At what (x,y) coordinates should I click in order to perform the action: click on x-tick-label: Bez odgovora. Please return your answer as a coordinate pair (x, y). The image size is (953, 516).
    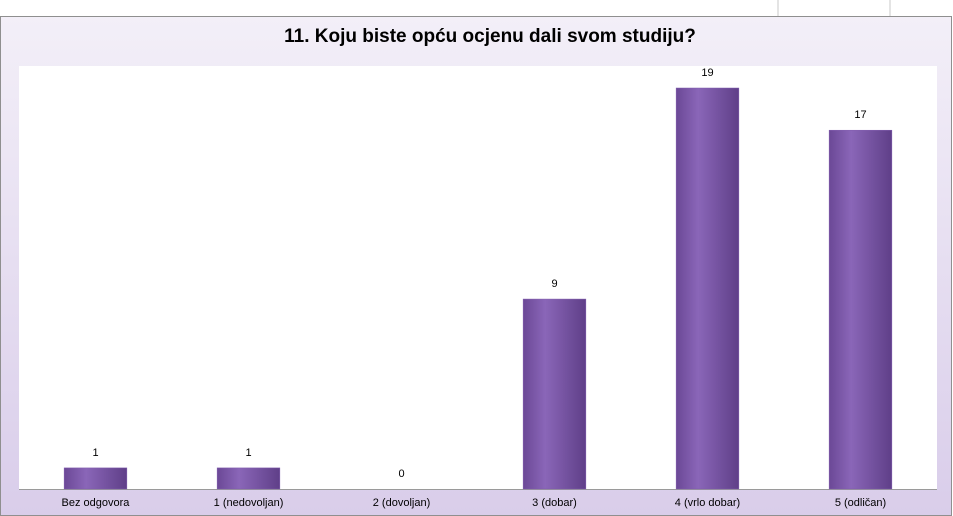
    Looking at the image, I should click on (96, 503).